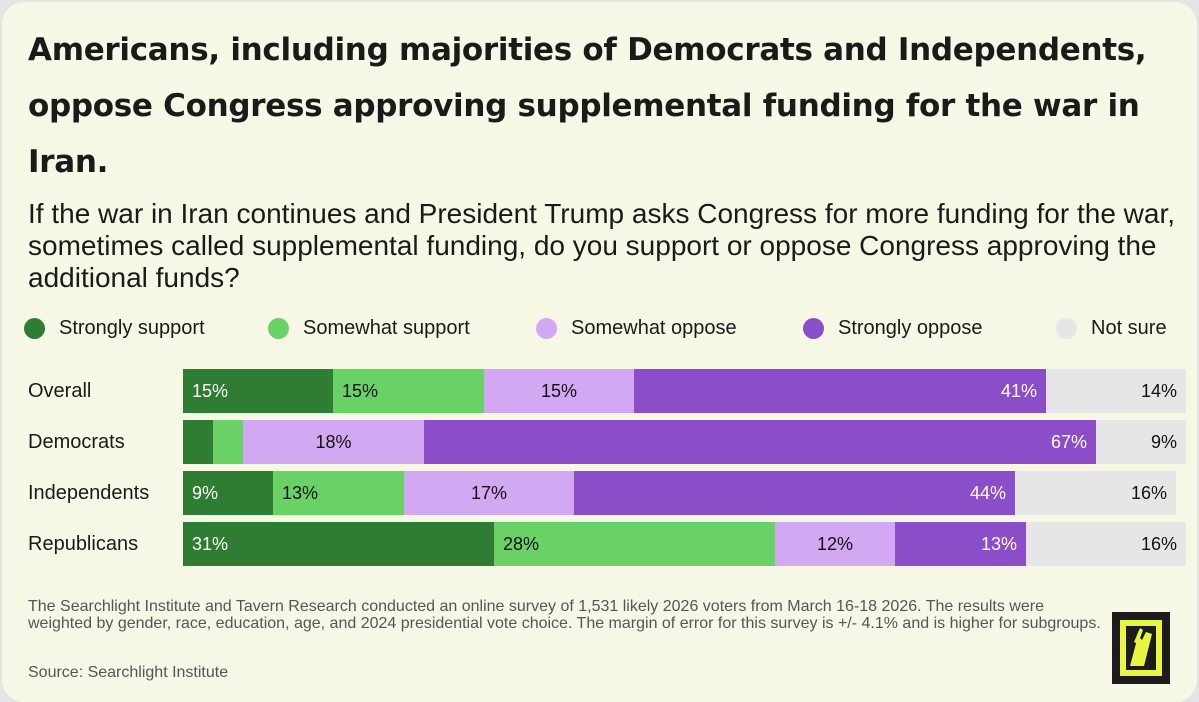 This screenshot has height=702, width=1199. Describe the element at coordinates (338, 544) in the screenshot. I see `bar-republicans-strongly-support: 31%` at that location.